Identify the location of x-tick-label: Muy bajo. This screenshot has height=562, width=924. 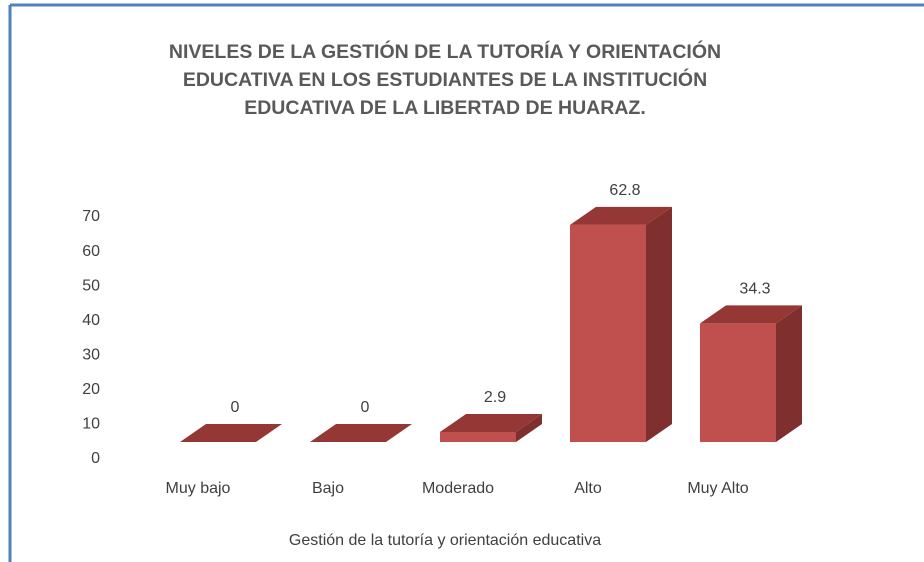
(198, 488).